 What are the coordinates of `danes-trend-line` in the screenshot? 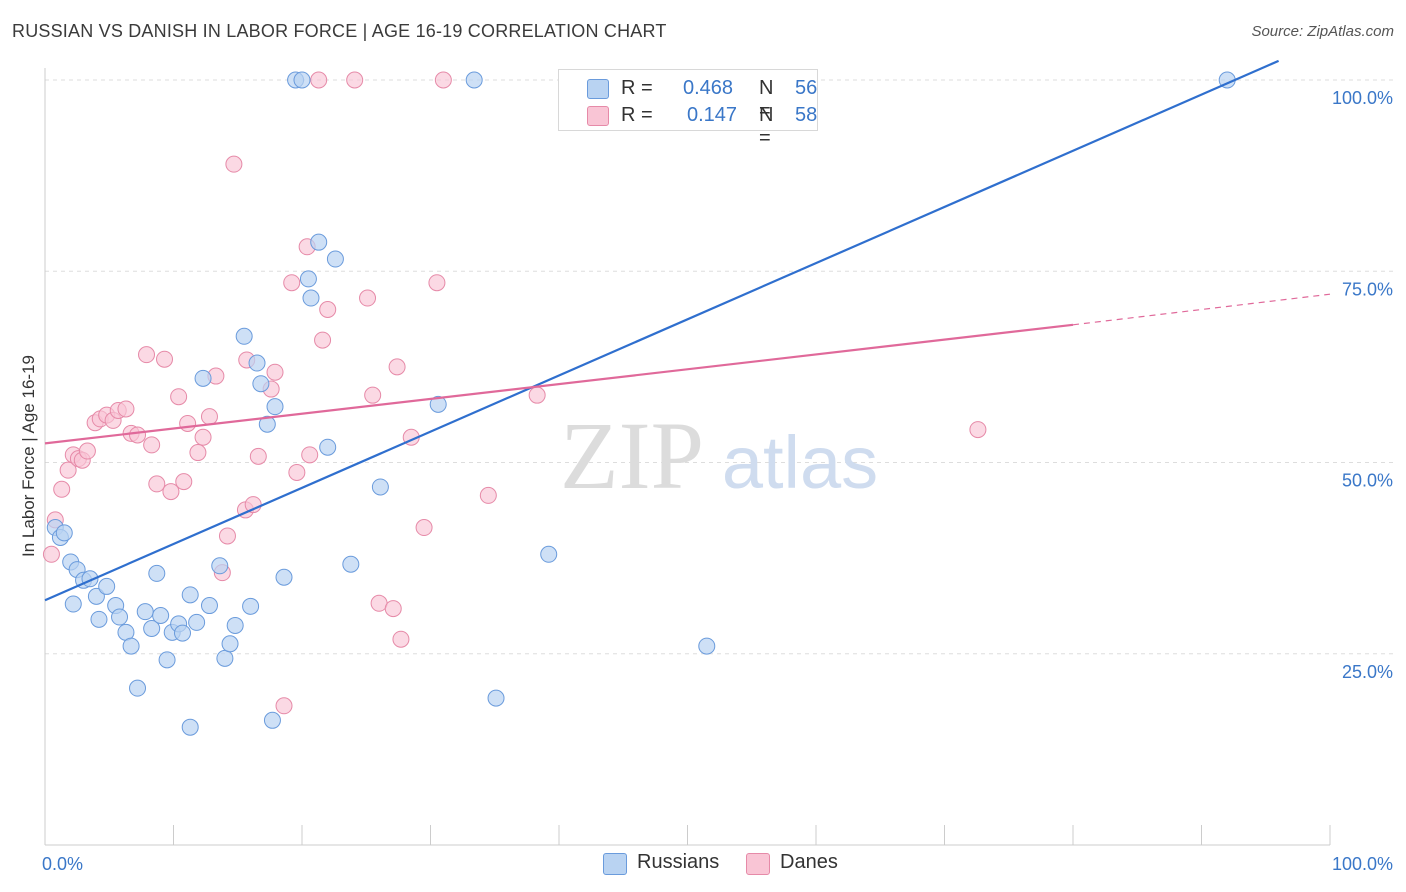 It's located at (559, 384).